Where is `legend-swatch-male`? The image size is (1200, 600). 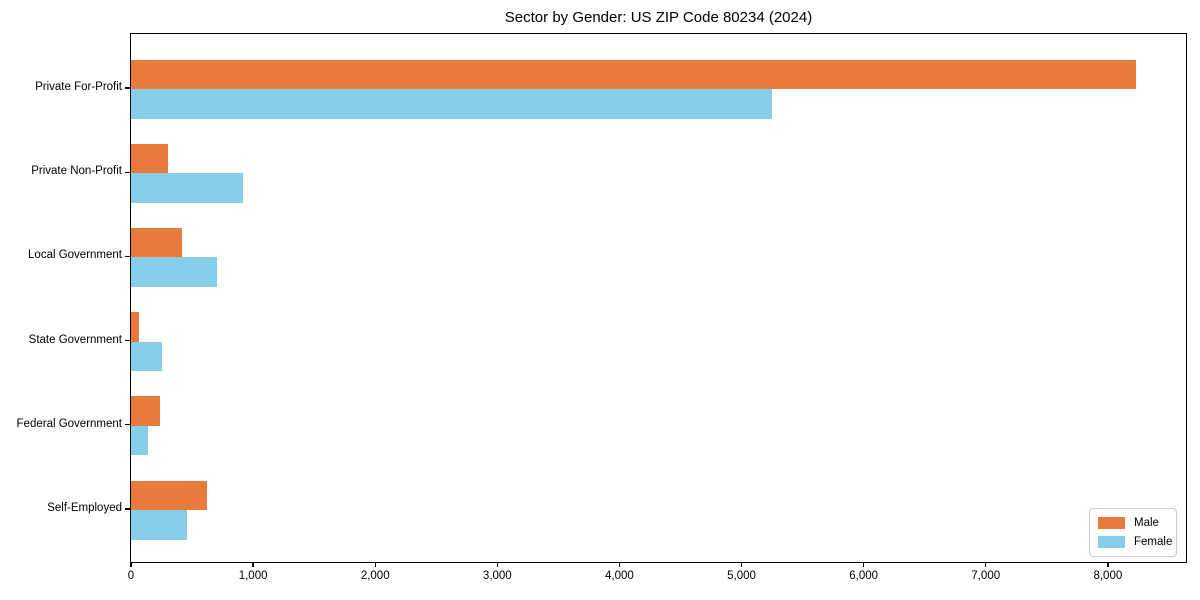 legend-swatch-male is located at coordinates (1111, 523).